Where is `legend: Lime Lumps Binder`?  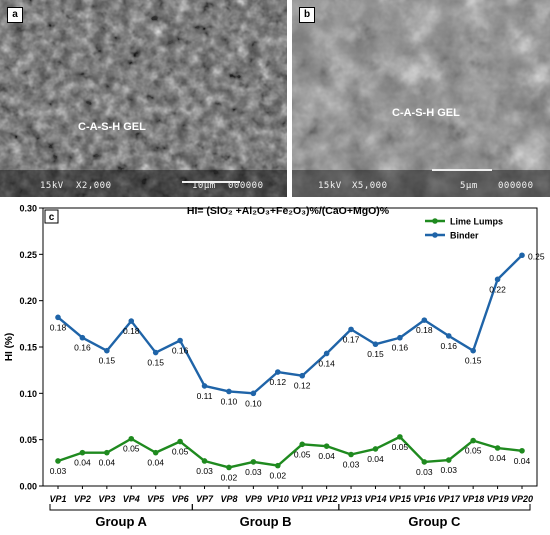
legend: Lime Lumps Binder is located at coordinates (464, 229).